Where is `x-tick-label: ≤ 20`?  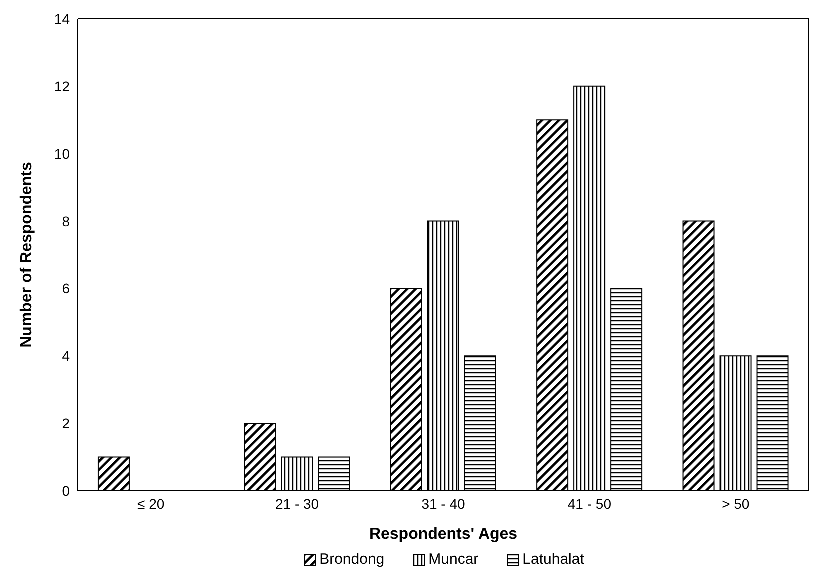 x-tick-label: ≤ 20 is located at coordinates (151, 504).